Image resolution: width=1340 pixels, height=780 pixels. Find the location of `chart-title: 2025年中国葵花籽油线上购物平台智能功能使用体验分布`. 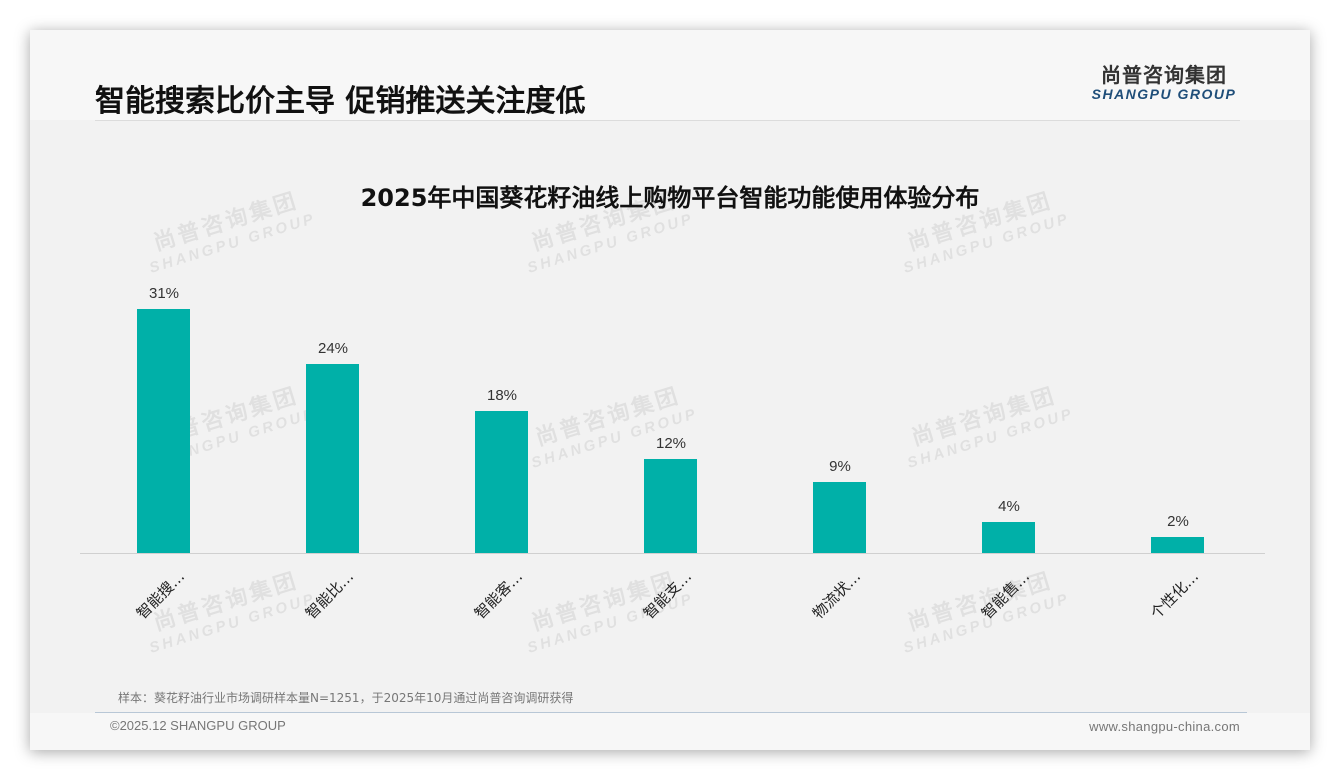

chart-title: 2025年中国葵花籽油线上购物平台智能功能使用体验分布 is located at coordinates (670, 198).